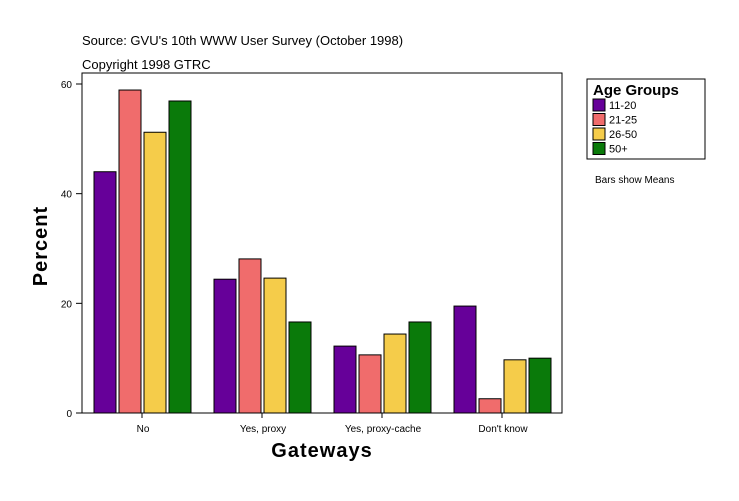 The image size is (739, 501). What do you see at coordinates (321, 451) in the screenshot?
I see `x-axis-label: Gateways` at bounding box center [321, 451].